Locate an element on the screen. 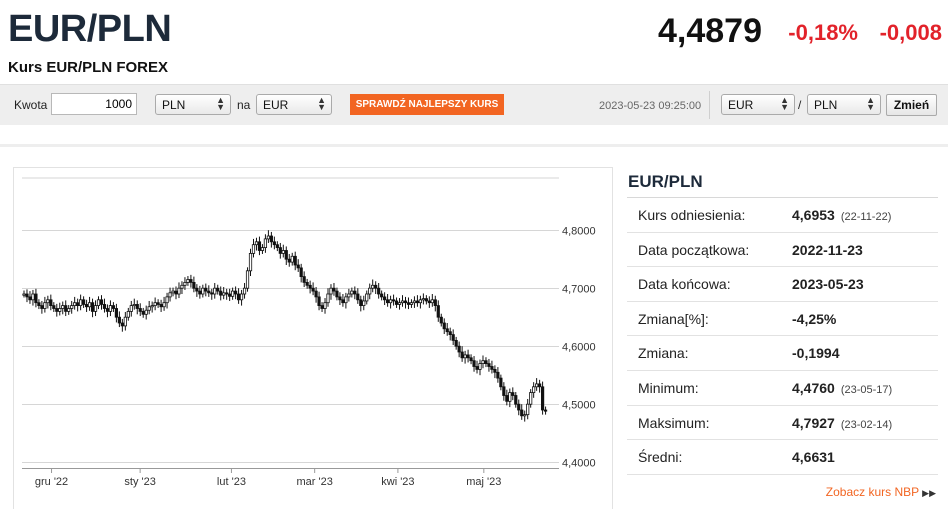 The image size is (948, 509). stats-date: (23-02-14) is located at coordinates (866, 424).